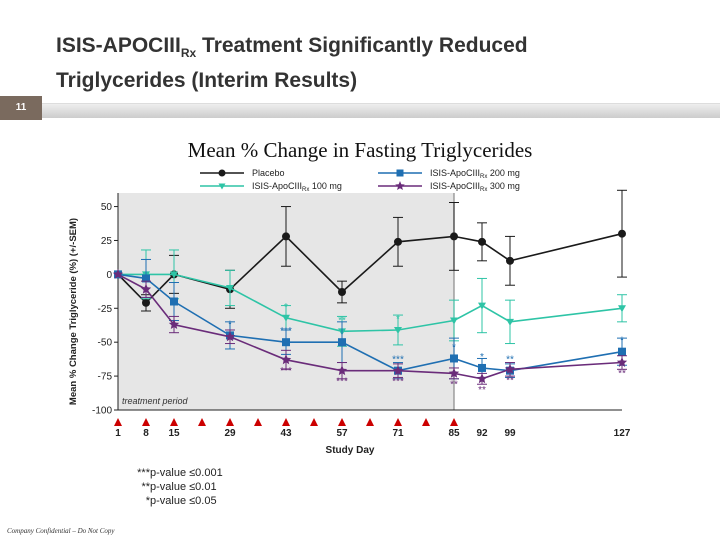  I want to click on x-tick-label: 15, so click(174, 433).